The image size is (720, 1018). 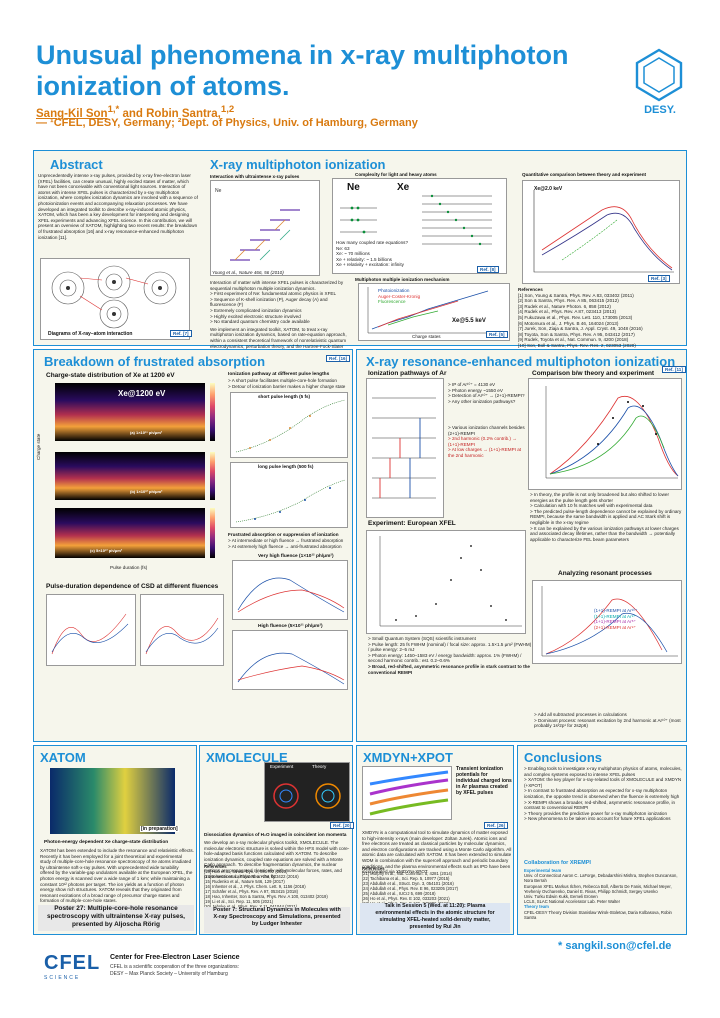 What do you see at coordinates (615, 946) in the screenshot?
I see `contact-email: * sangkil.son@cfel.de` at bounding box center [615, 946].